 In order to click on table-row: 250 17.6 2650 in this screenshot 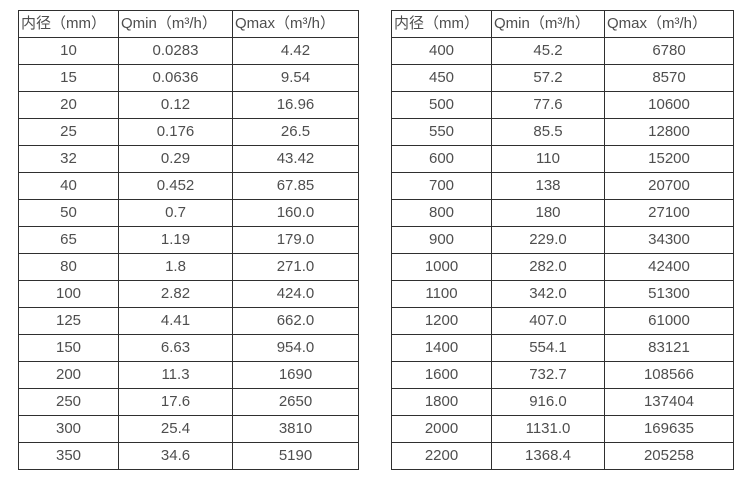, I will do `click(188, 402)`.